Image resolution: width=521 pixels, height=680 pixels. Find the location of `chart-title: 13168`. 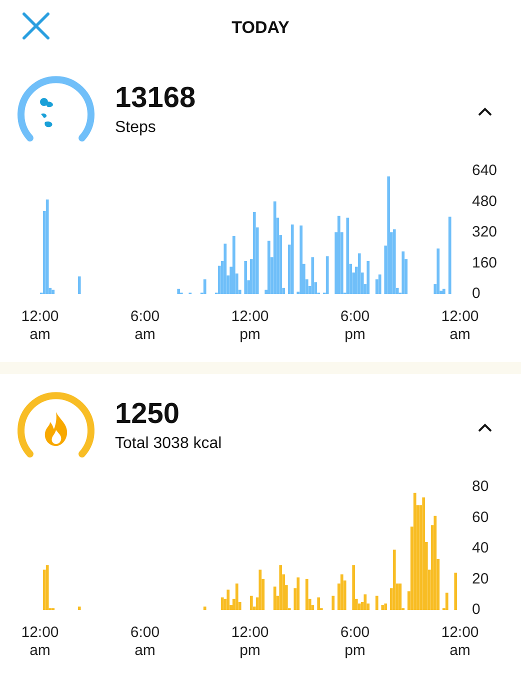

chart-title: 13168 is located at coordinates (155, 98).